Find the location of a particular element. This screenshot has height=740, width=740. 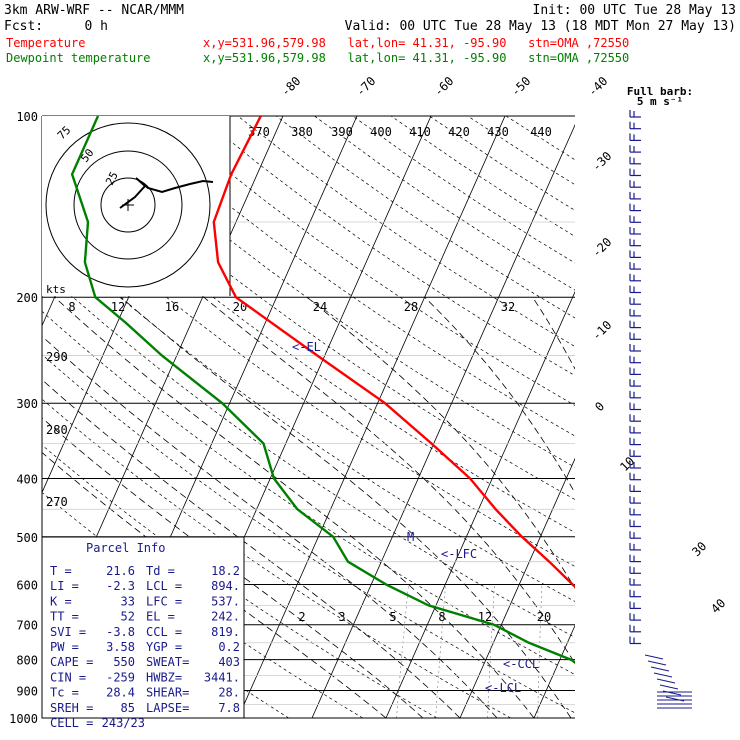

moist-adiabat is located at coordinates (499, 395).